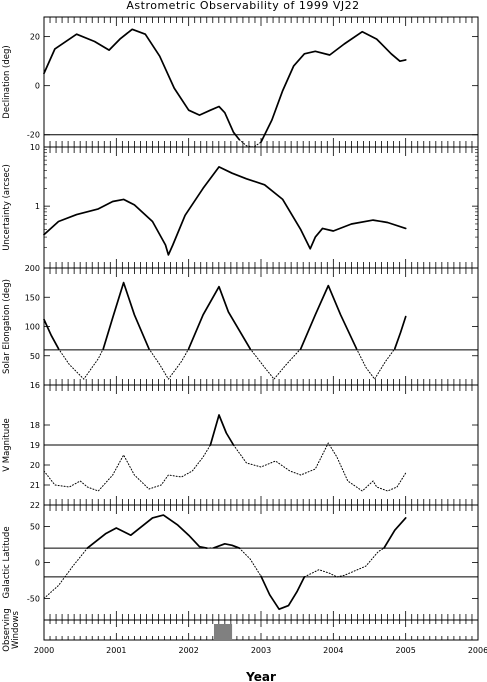 Image resolution: width=487 pixels, height=682 pixels. Describe the element at coordinates (33, 598) in the screenshot. I see `y-tick-label: -50` at that location.